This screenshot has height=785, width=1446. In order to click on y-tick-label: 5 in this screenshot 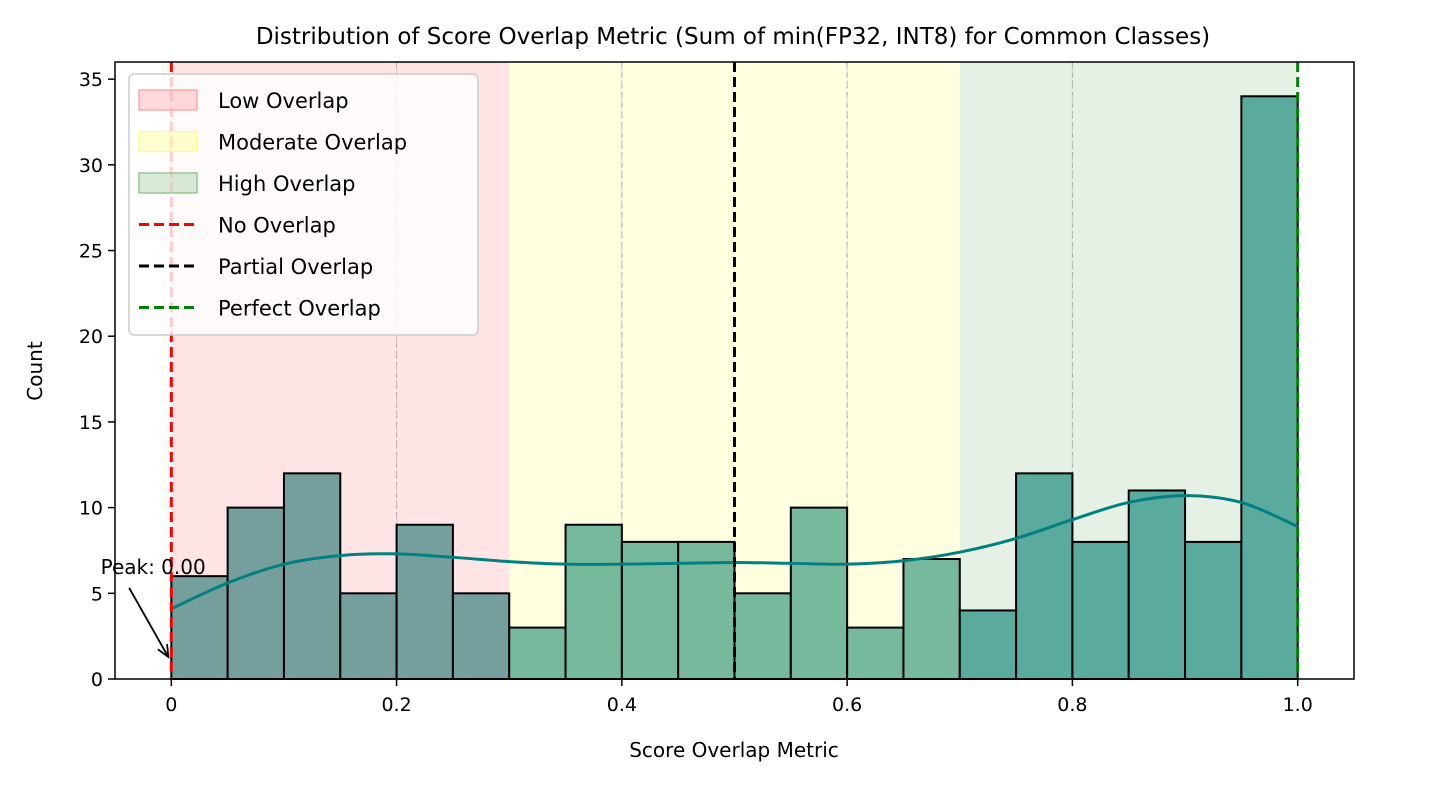, I will do `click(97, 594)`.